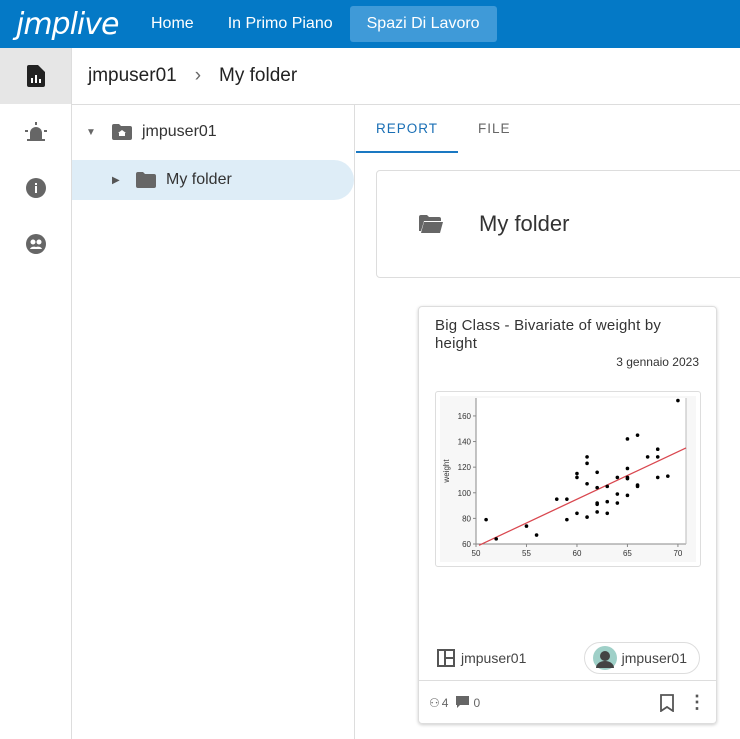  I want to click on author-chip: jmpuser01, so click(641, 658).